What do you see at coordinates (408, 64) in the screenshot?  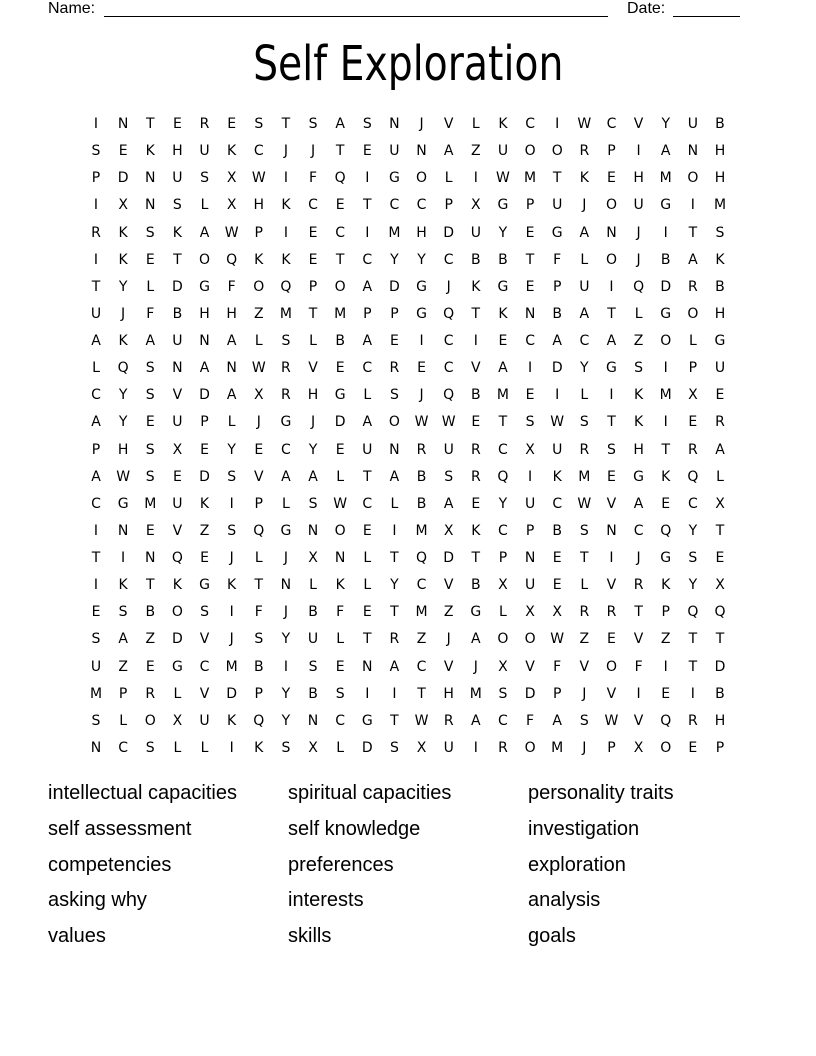 I see `page-title-text: Self Exploration` at bounding box center [408, 64].